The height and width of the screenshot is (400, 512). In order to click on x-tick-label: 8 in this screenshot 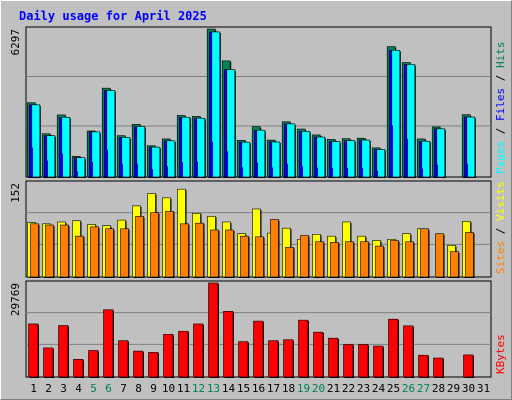, I will do `click(138, 388)`.